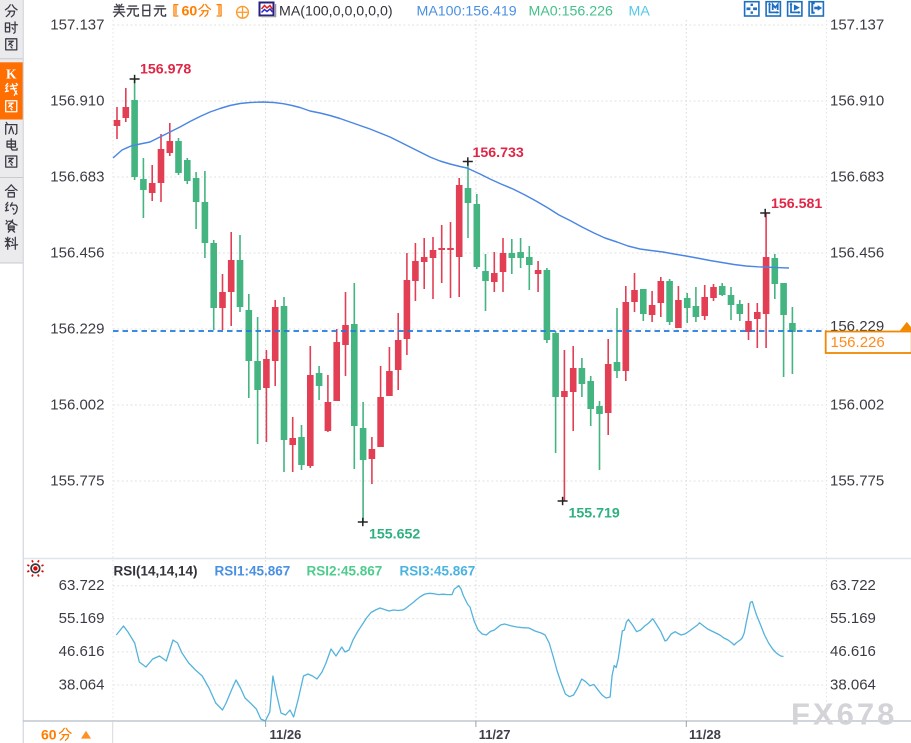  Describe the element at coordinates (438, 570) in the screenshot. I see `svg-text: RSI3:45.867` at that location.